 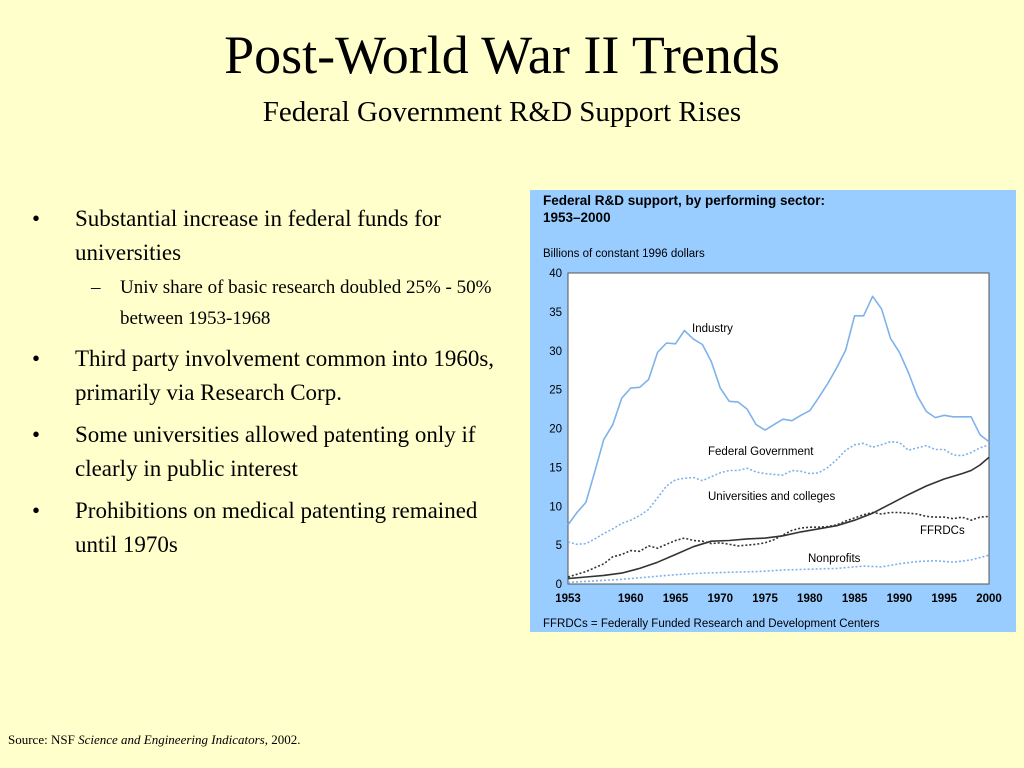 What do you see at coordinates (778, 569) in the screenshot?
I see `series-line-nonprofits` at bounding box center [778, 569].